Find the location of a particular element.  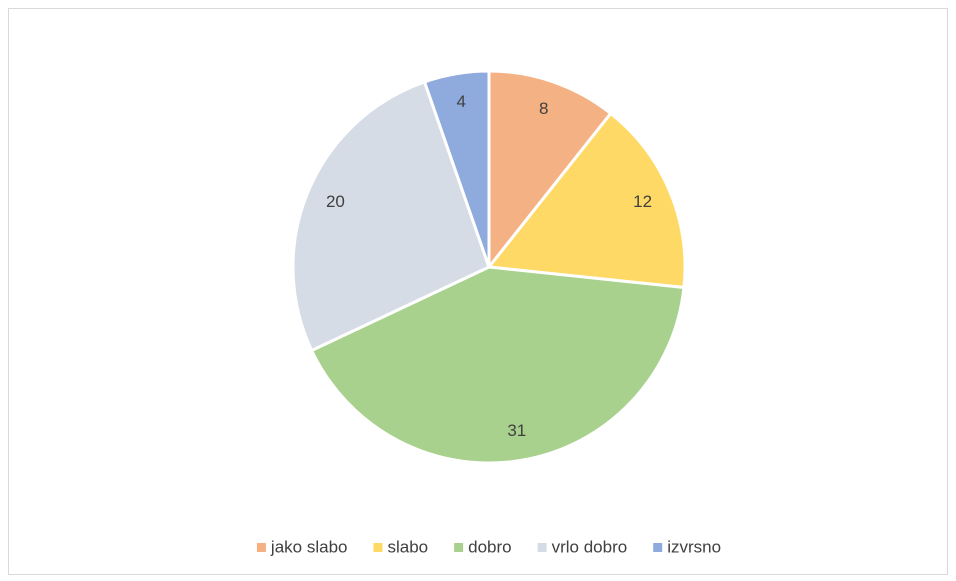

data-label: 4 is located at coordinates (460, 101).